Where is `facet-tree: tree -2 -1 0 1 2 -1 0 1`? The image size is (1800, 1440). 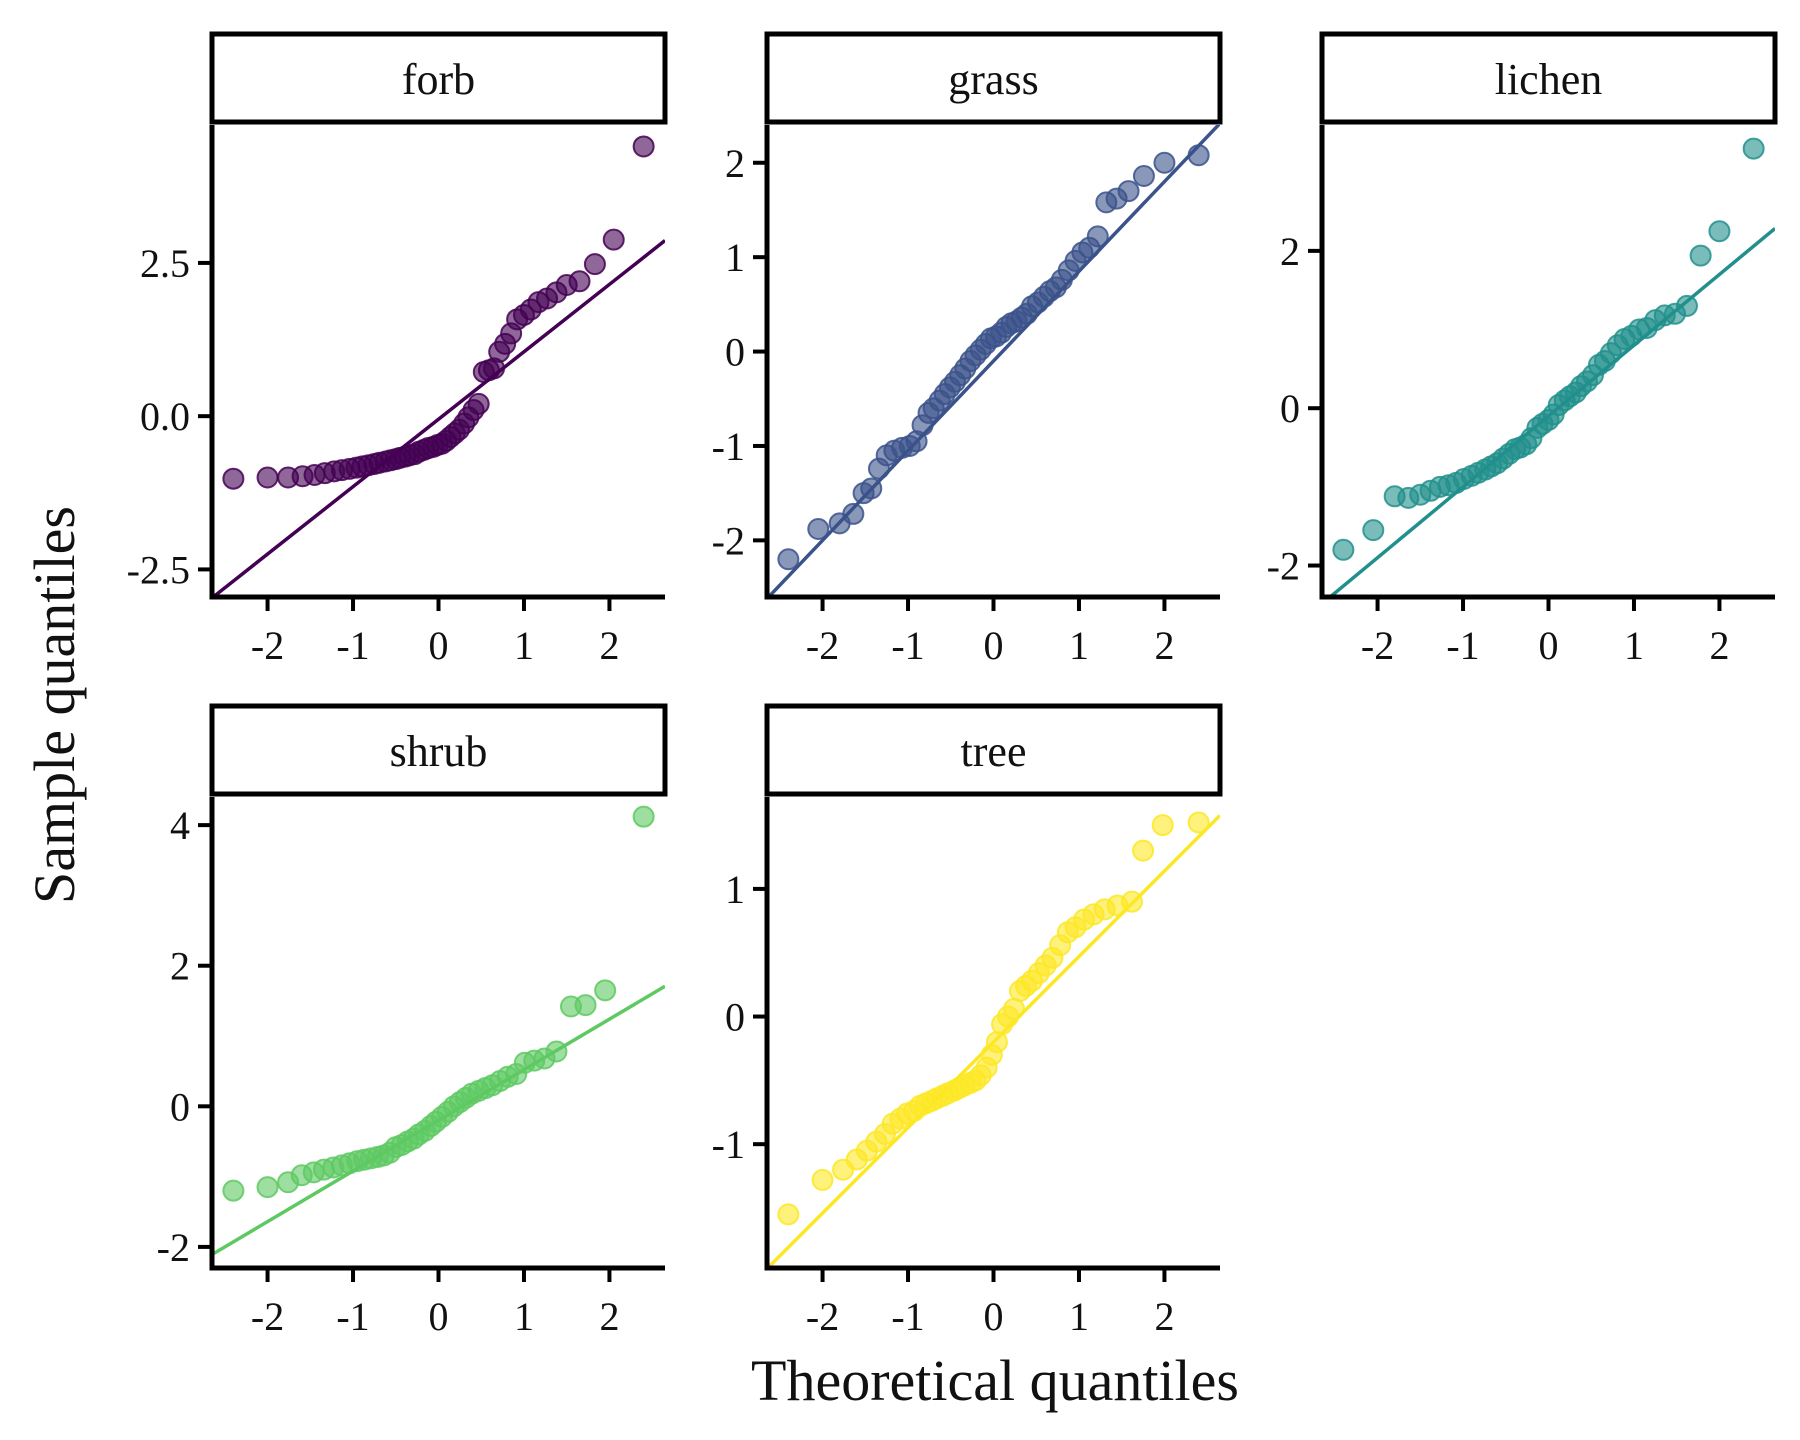 facet-tree: tree -2 -1 0 1 2 -1 0 1 is located at coordinates (967, 1021).